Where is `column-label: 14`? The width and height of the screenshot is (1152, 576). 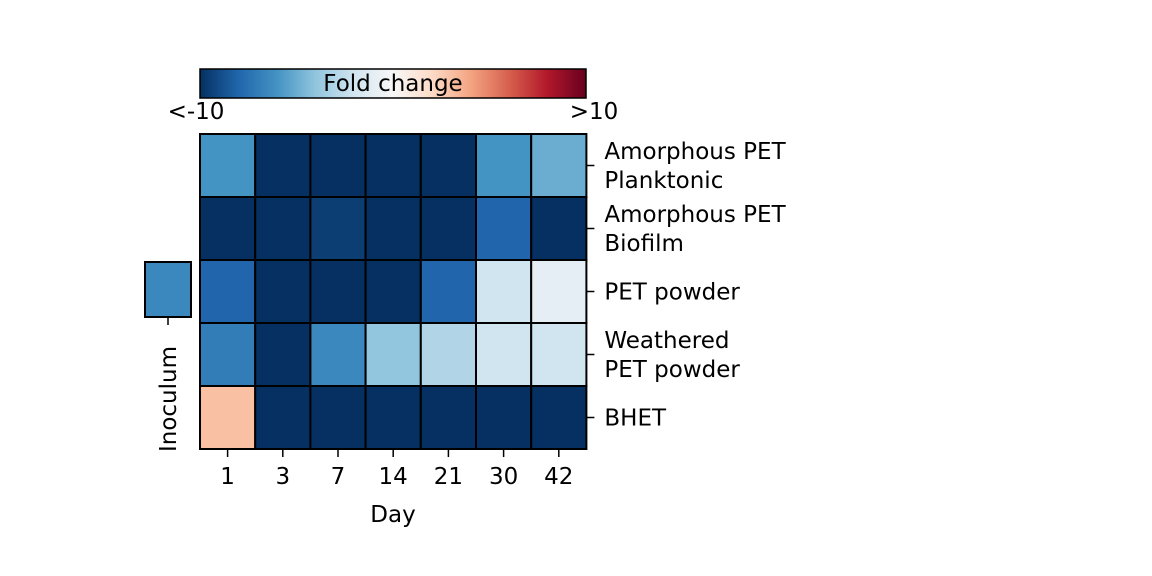
column-label: 14 is located at coordinates (393, 477).